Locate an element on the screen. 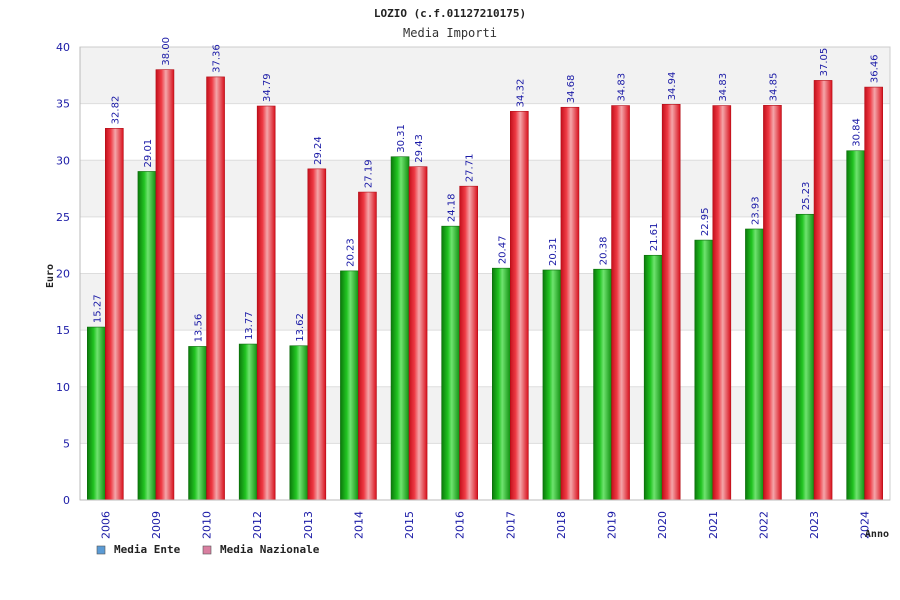 The width and height of the screenshot is (900, 600). x-tick-label: 2015 is located at coordinates (409, 525).